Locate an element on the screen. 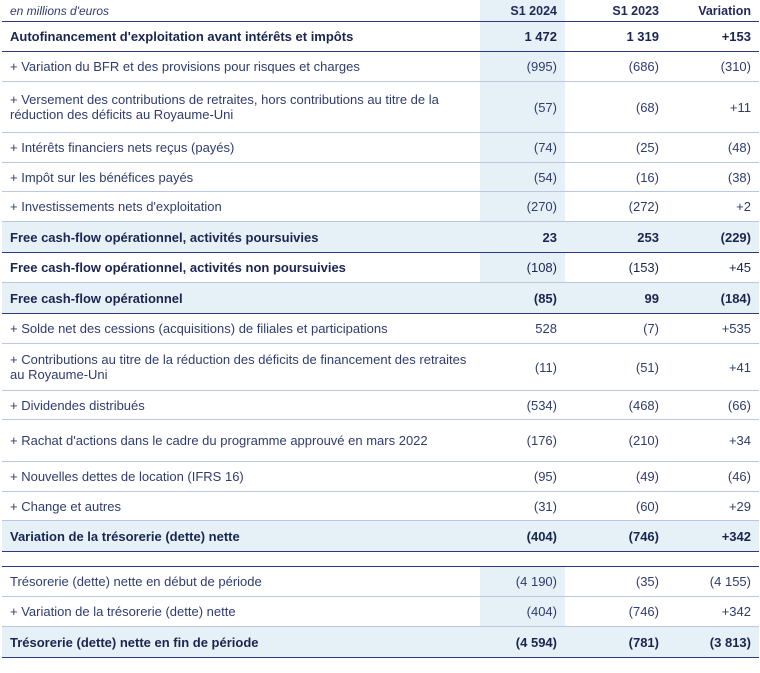 Image resolution: width=760 pixels, height=673 pixels. value-variation: (4 155) is located at coordinates (713, 581).